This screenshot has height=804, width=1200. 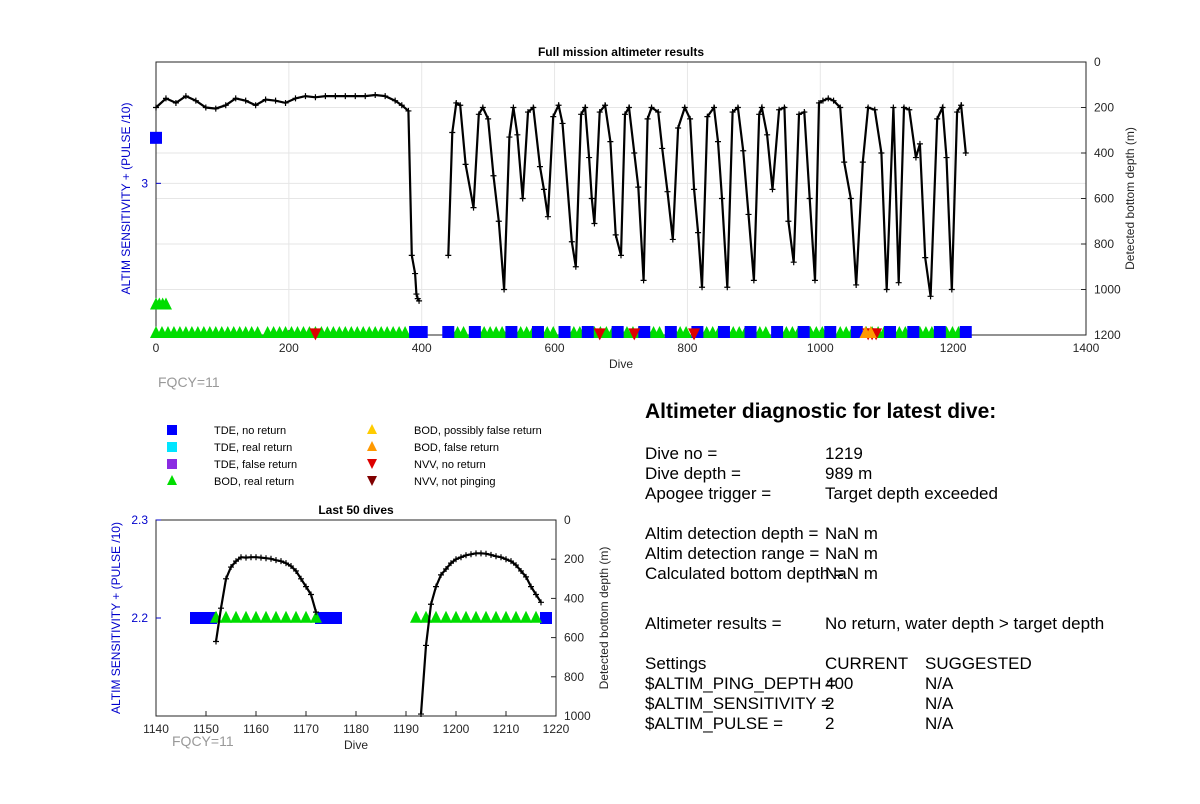 I want to click on y-right-tick-label: 1200, so click(x=1107, y=335).